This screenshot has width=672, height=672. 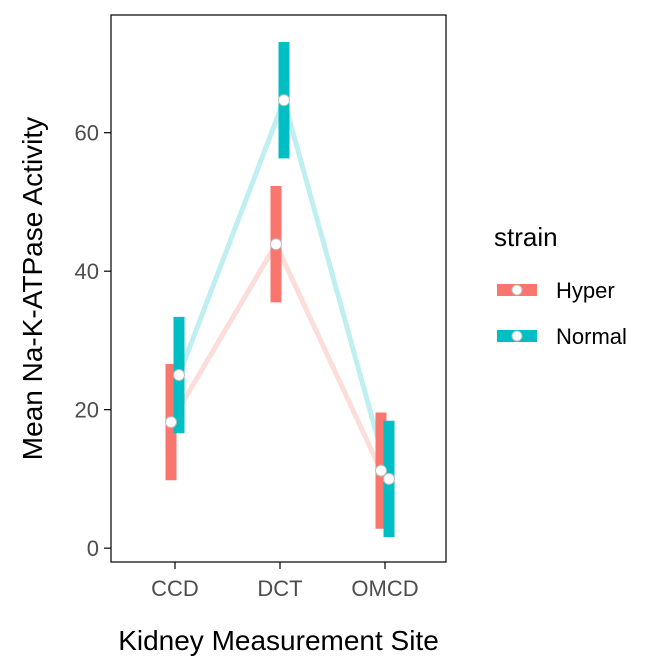 What do you see at coordinates (585, 290) in the screenshot?
I see `legend-label-hyper: Hyper` at bounding box center [585, 290].